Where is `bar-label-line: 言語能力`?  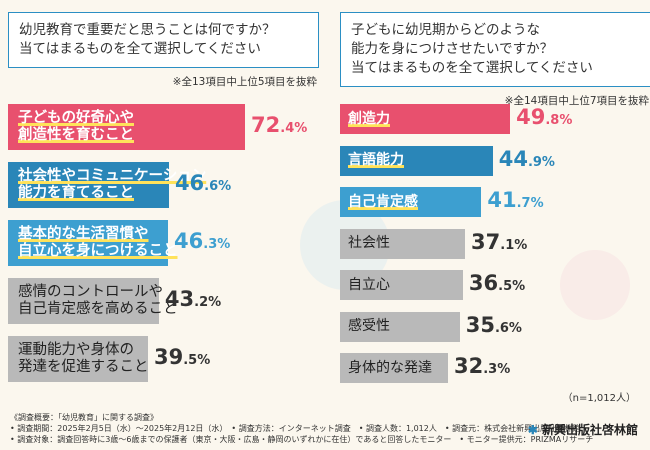 bar-label-line: 言語能力 is located at coordinates (376, 160).